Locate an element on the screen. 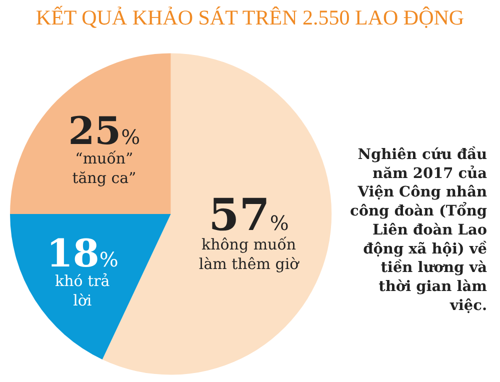 The height and width of the screenshot is (382, 500). slice-label: khó trả lời is located at coordinates (82, 291).